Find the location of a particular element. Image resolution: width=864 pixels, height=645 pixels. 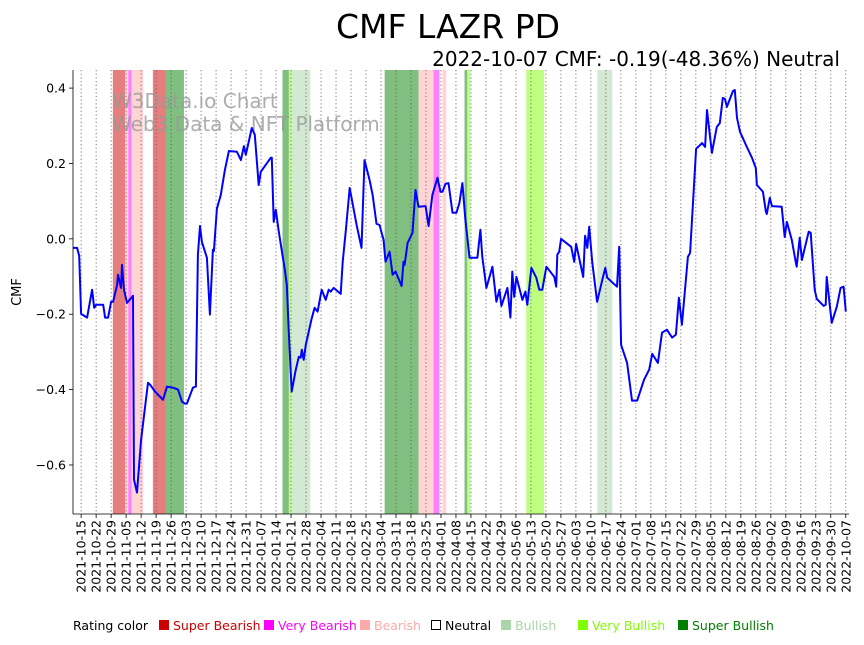

x-tick-label: 2022-10-07 is located at coordinates (845, 556).